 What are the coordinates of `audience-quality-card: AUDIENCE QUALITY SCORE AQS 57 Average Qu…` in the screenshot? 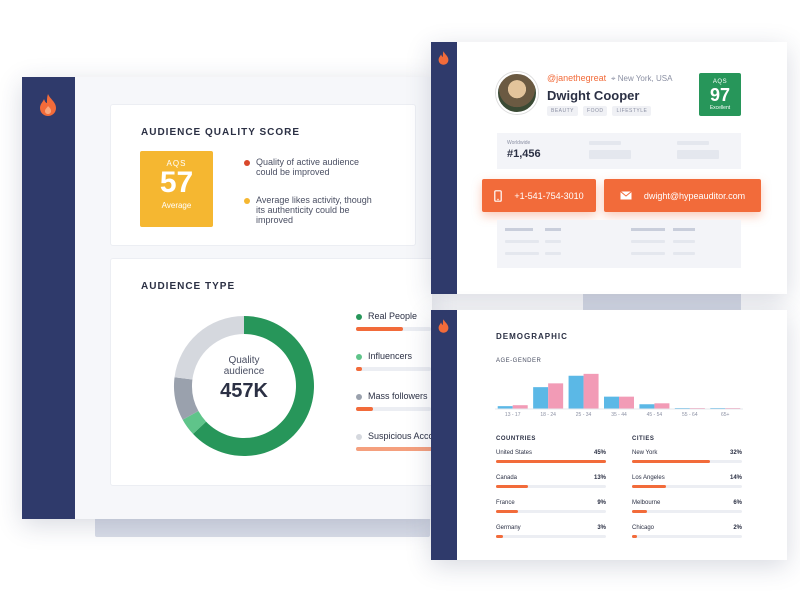 It's located at (263, 175).